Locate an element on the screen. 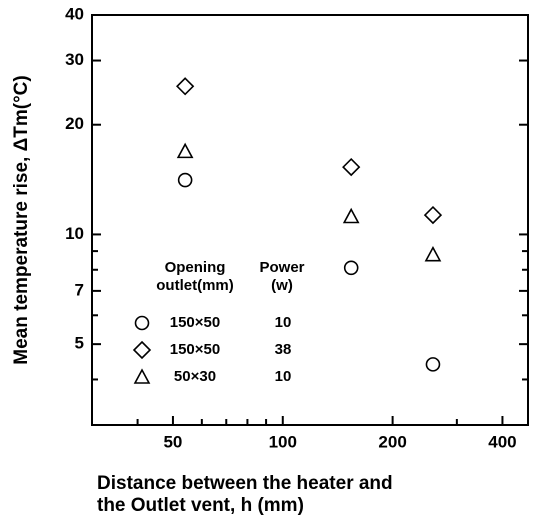 This screenshot has width=533, height=525. legend-header: Power is located at coordinates (281, 267).